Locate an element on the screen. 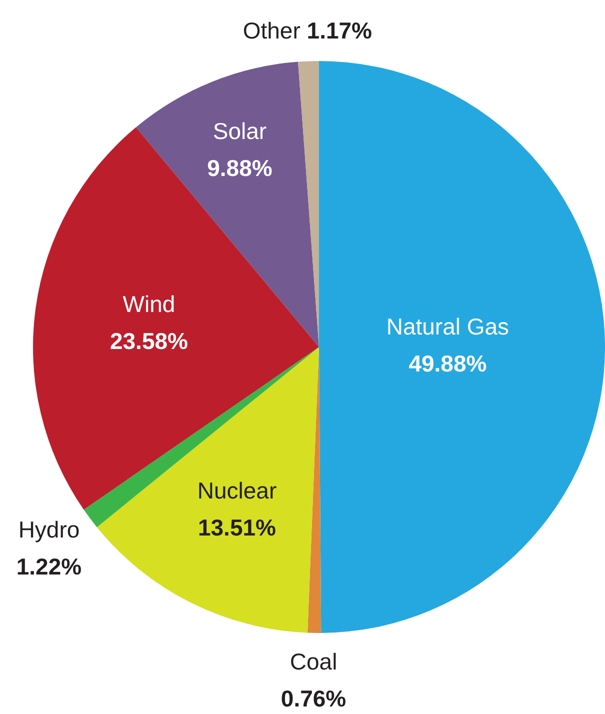 This screenshot has height=714, width=605. slice-label: Nuclear is located at coordinates (237, 491).